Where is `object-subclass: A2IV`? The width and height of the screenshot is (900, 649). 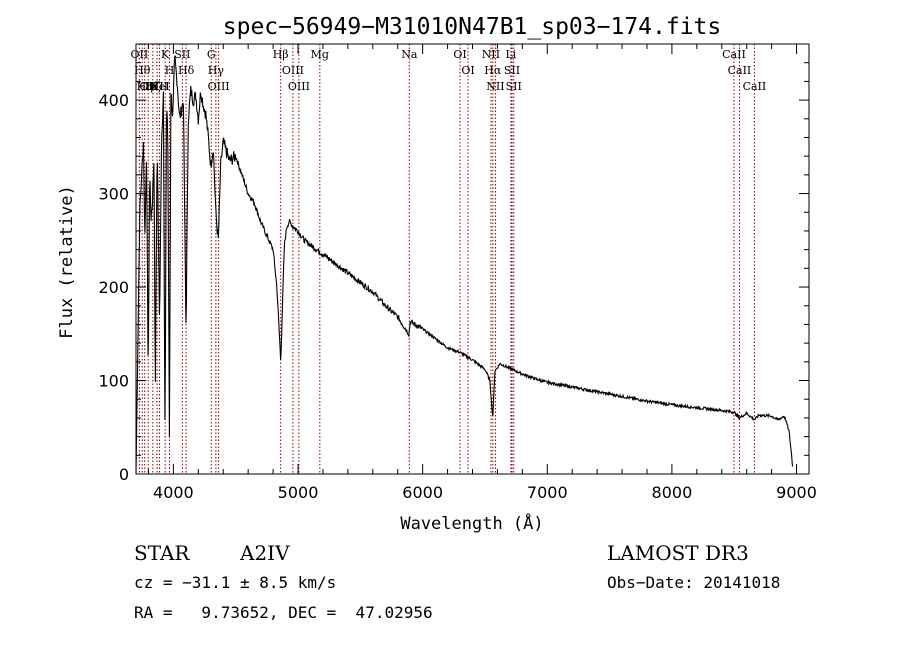
object-subclass: A2IV is located at coordinates (265, 553).